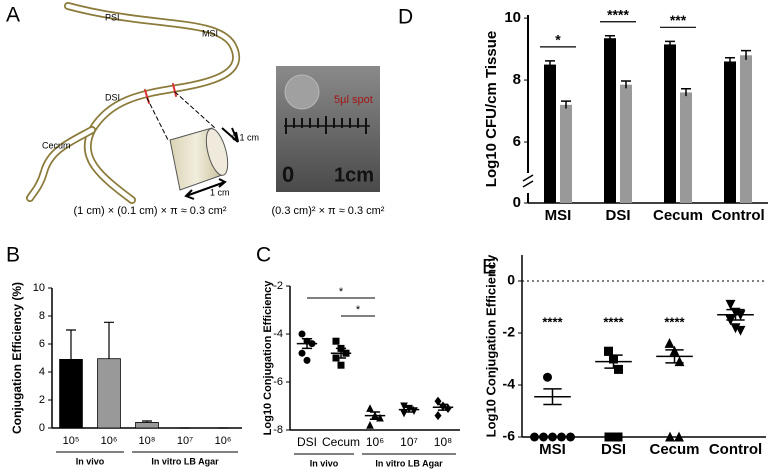  I want to click on cylinder, so click(204, 163).